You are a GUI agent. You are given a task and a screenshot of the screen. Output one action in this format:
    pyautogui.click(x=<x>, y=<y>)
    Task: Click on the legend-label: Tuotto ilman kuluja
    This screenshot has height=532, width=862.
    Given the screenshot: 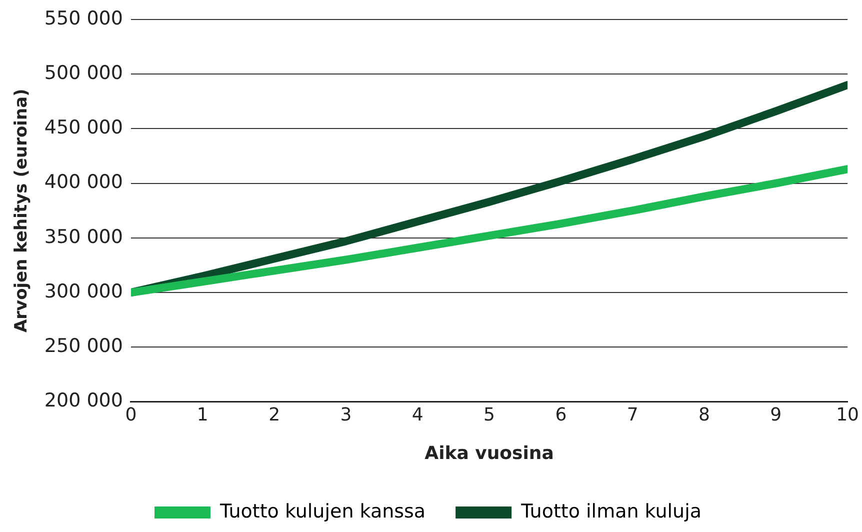 What is the action you would take?
    pyautogui.click(x=611, y=511)
    